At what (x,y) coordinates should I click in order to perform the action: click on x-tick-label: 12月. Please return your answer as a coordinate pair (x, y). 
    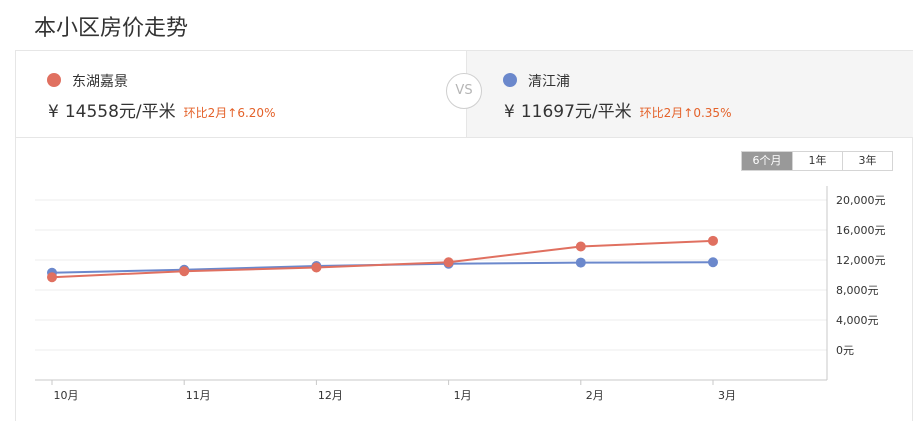
    Looking at the image, I should click on (330, 395).